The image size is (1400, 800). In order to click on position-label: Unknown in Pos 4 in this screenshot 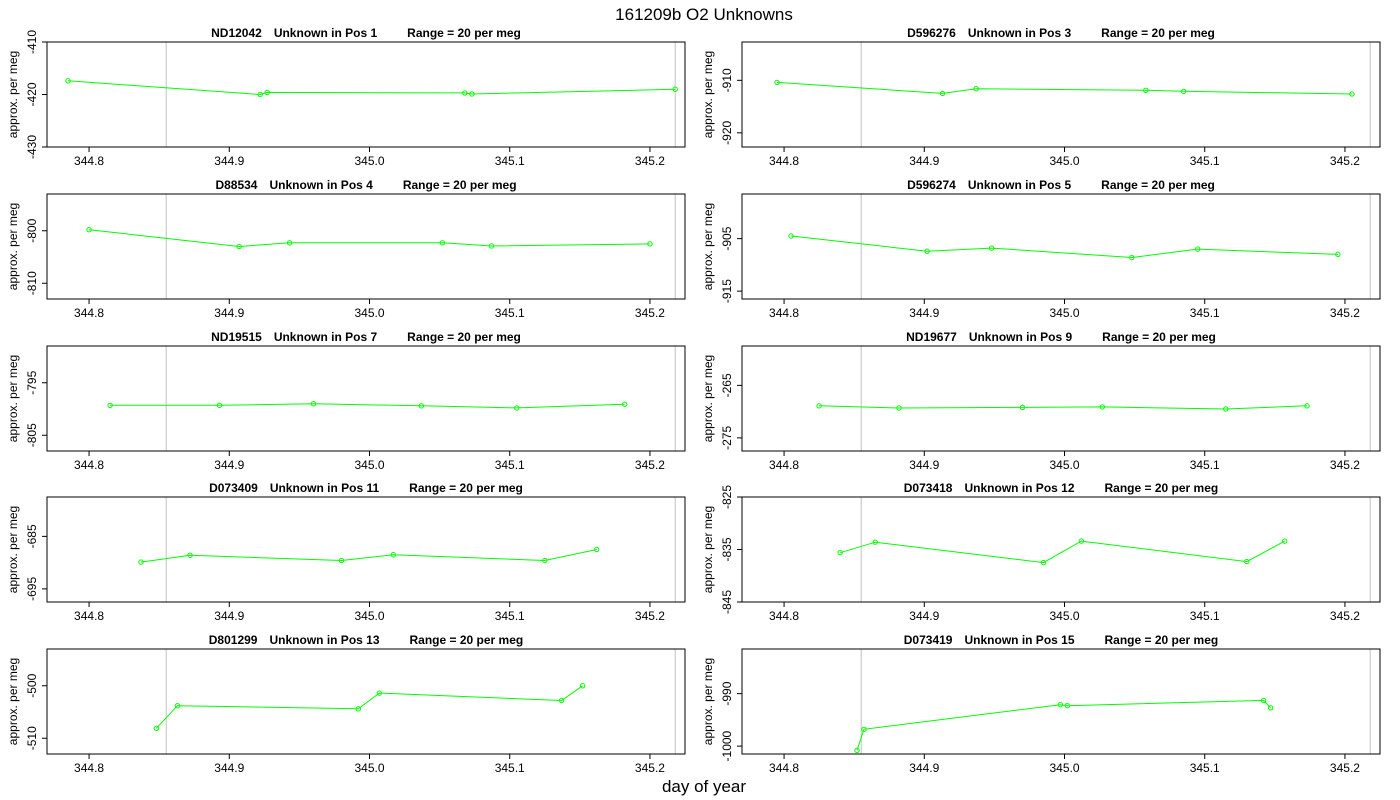, I will do `click(321, 185)`.